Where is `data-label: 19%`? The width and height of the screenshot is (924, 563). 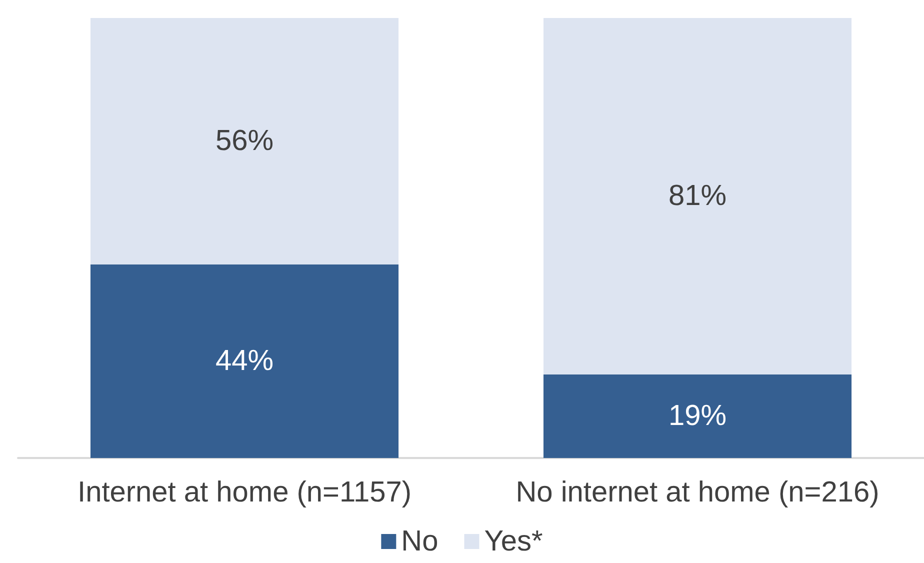
data-label: 19% is located at coordinates (697, 416).